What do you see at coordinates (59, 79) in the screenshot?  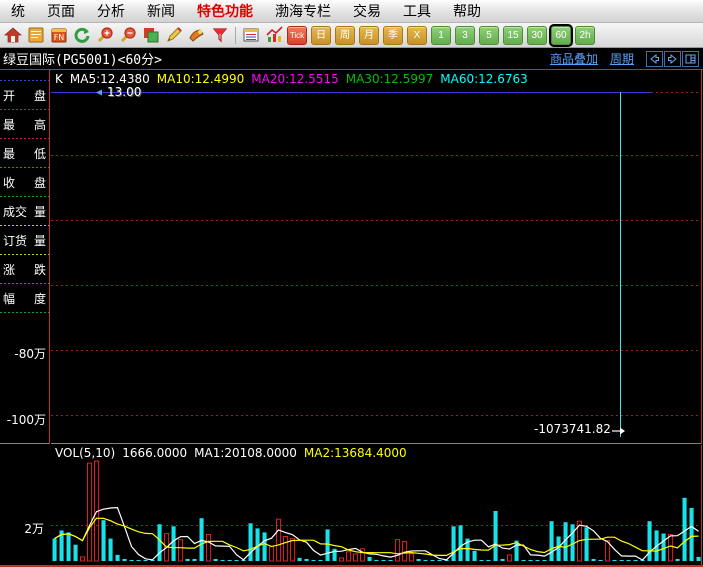 I see `legend-k: K` at bounding box center [59, 79].